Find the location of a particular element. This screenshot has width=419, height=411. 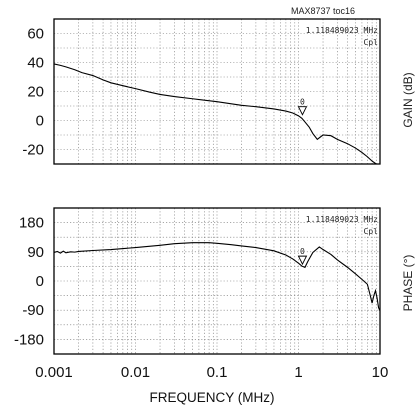

phase-y-tick-label: -90 is located at coordinates (33, 310).